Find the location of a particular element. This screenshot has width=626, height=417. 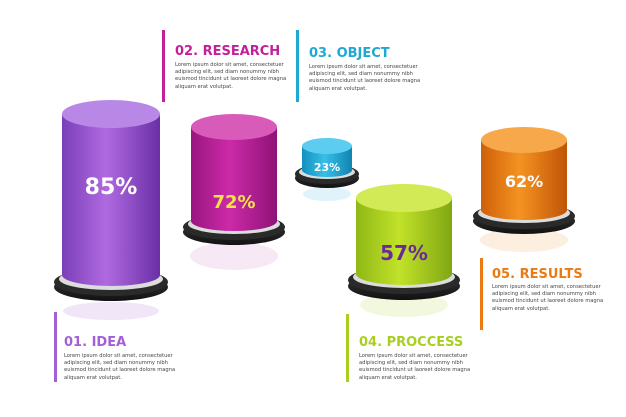

value-idea: 85% is located at coordinates (111, 187).